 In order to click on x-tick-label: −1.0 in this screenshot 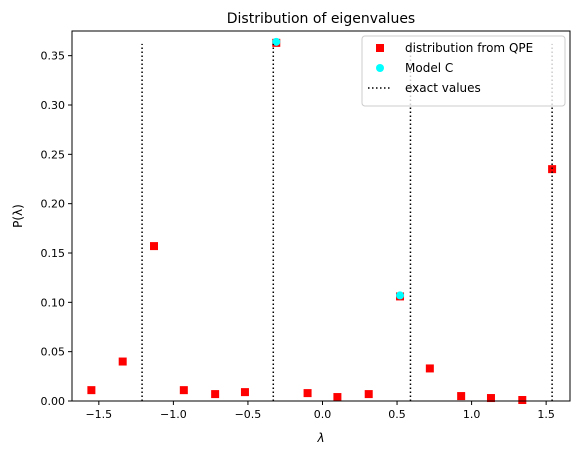, I will do `click(173, 414)`.